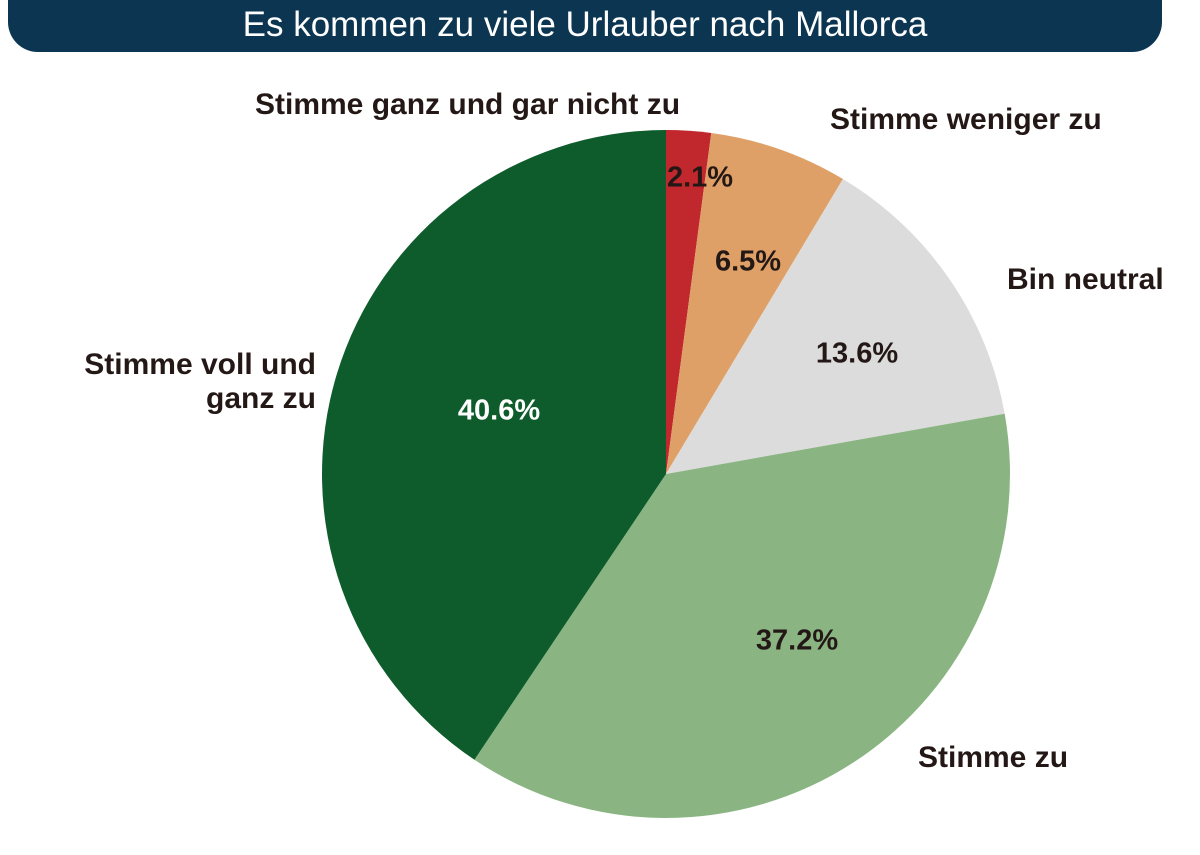 The height and width of the screenshot is (855, 1200). Describe the element at coordinates (200, 382) in the screenshot. I see `slice-label-4: Stimme voll und ganz zu` at that location.